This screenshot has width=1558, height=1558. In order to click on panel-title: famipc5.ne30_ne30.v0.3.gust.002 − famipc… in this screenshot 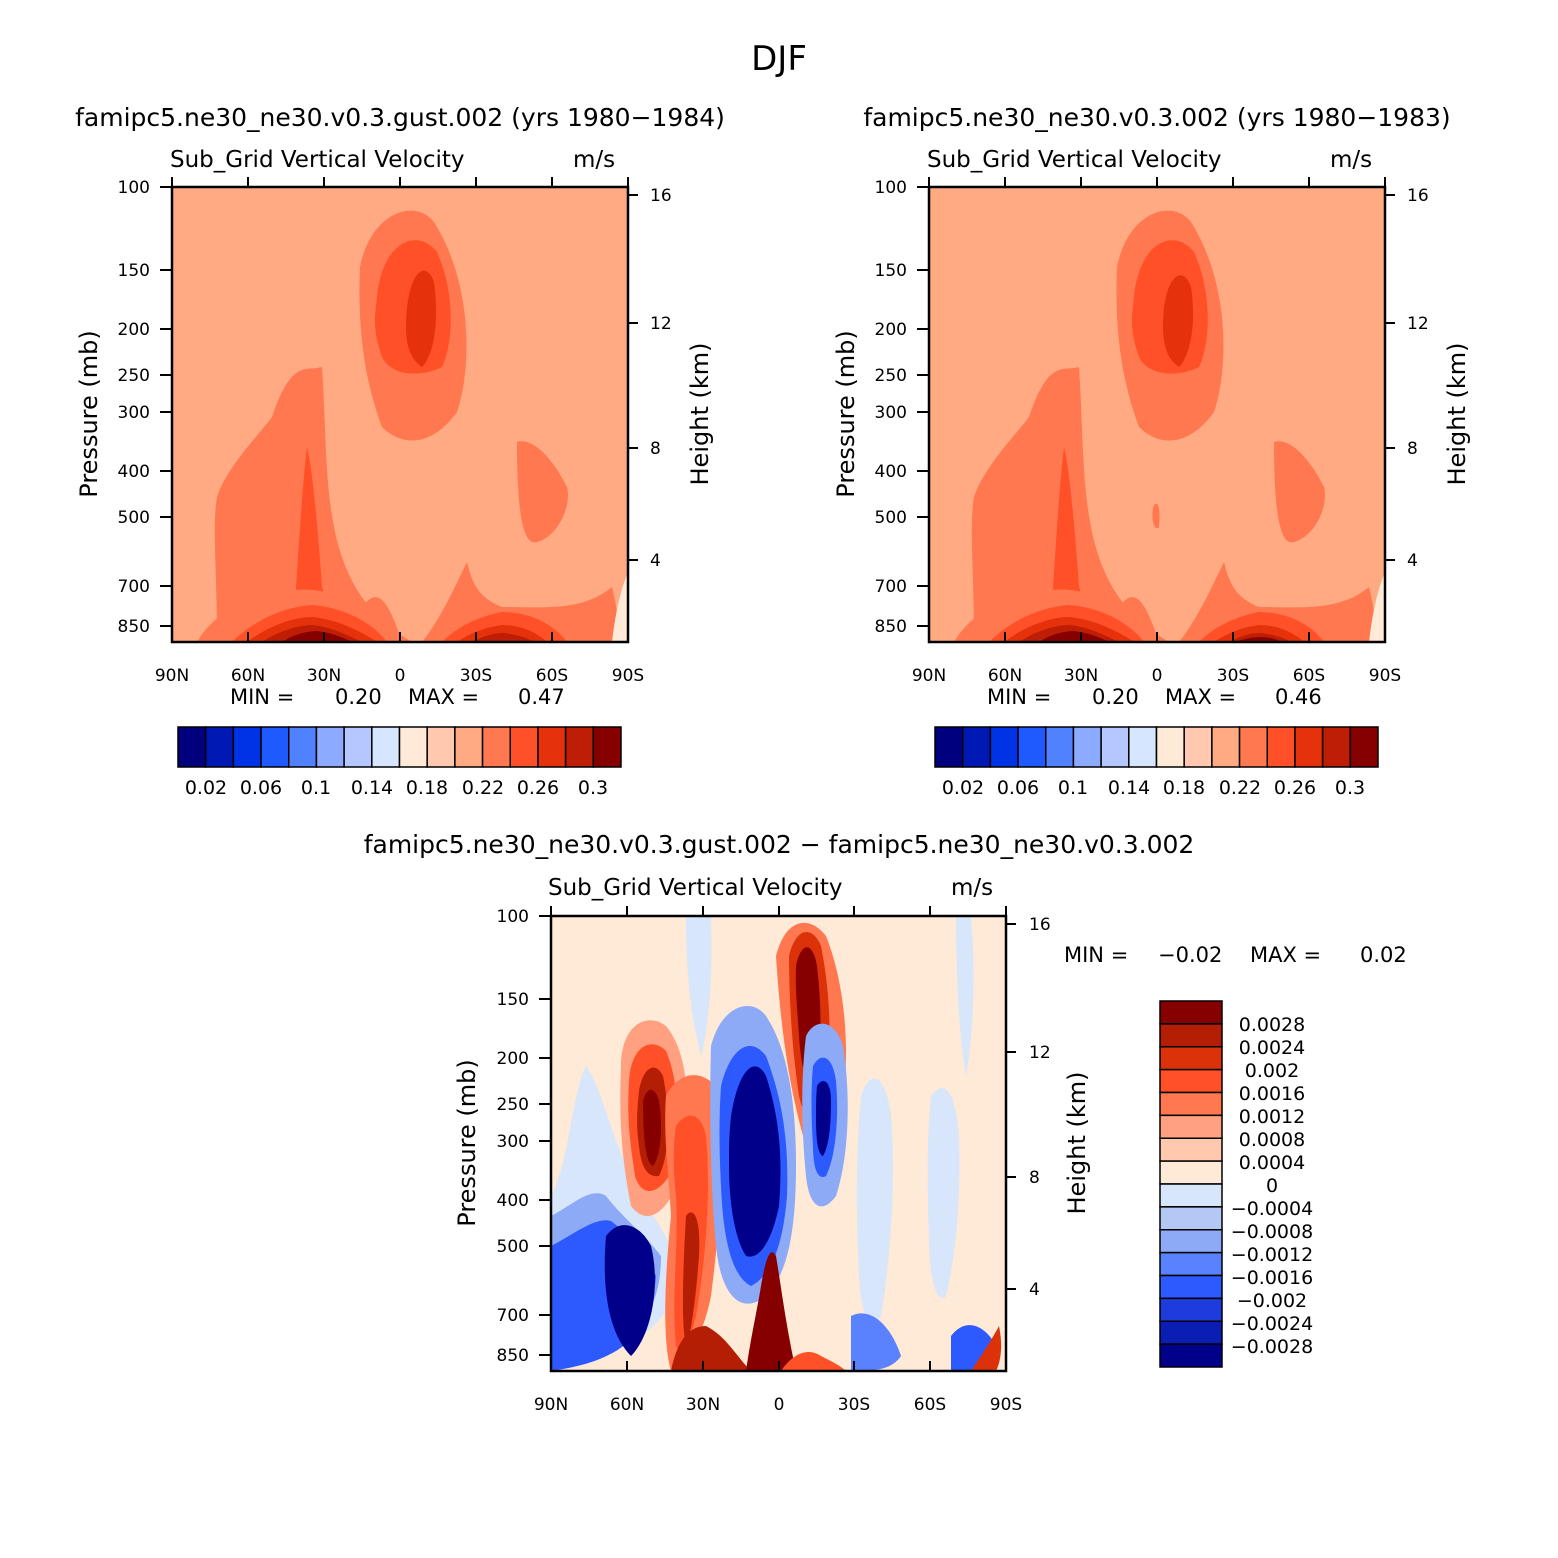, I will do `click(779, 844)`.